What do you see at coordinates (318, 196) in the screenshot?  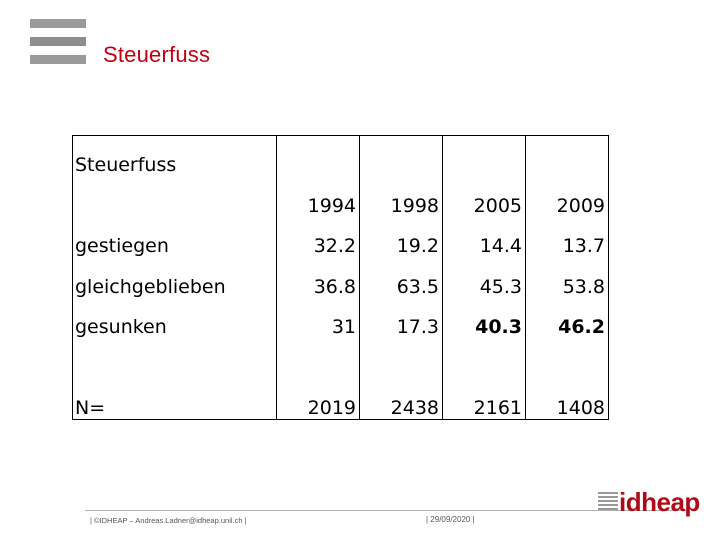 I see `year-header: 1994` at bounding box center [318, 196].